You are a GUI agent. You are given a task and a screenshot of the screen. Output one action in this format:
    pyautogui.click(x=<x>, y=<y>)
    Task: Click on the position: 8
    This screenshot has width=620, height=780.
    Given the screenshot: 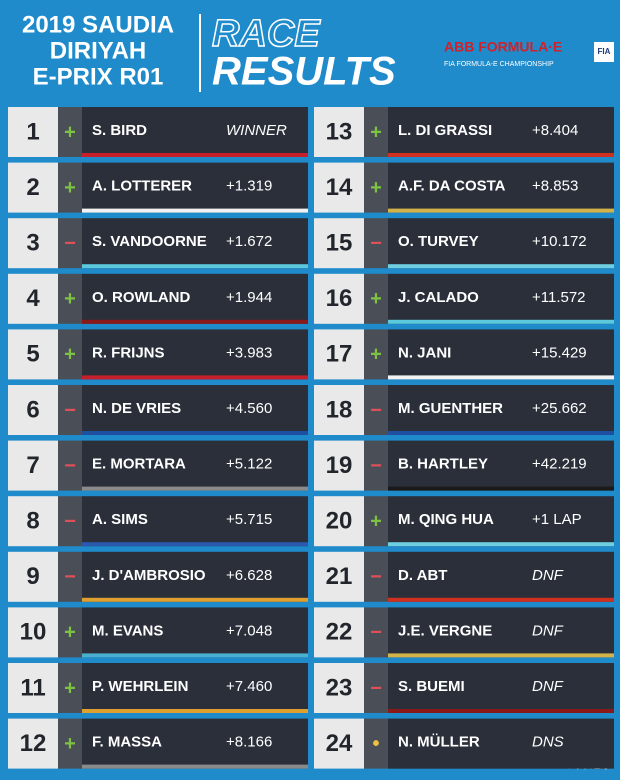 What is the action you would take?
    pyautogui.click(x=32, y=521)
    